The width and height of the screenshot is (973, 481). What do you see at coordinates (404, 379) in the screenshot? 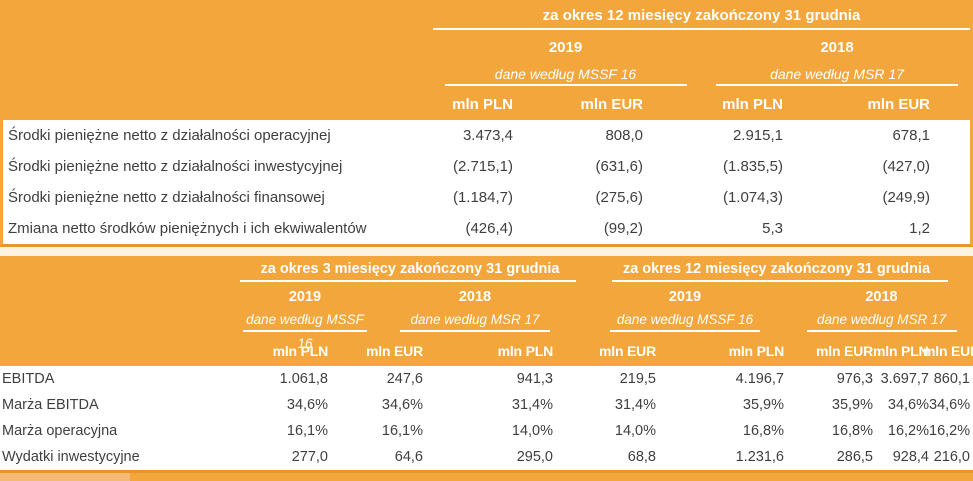
I see `cell-value: 247,6` at bounding box center [404, 379].